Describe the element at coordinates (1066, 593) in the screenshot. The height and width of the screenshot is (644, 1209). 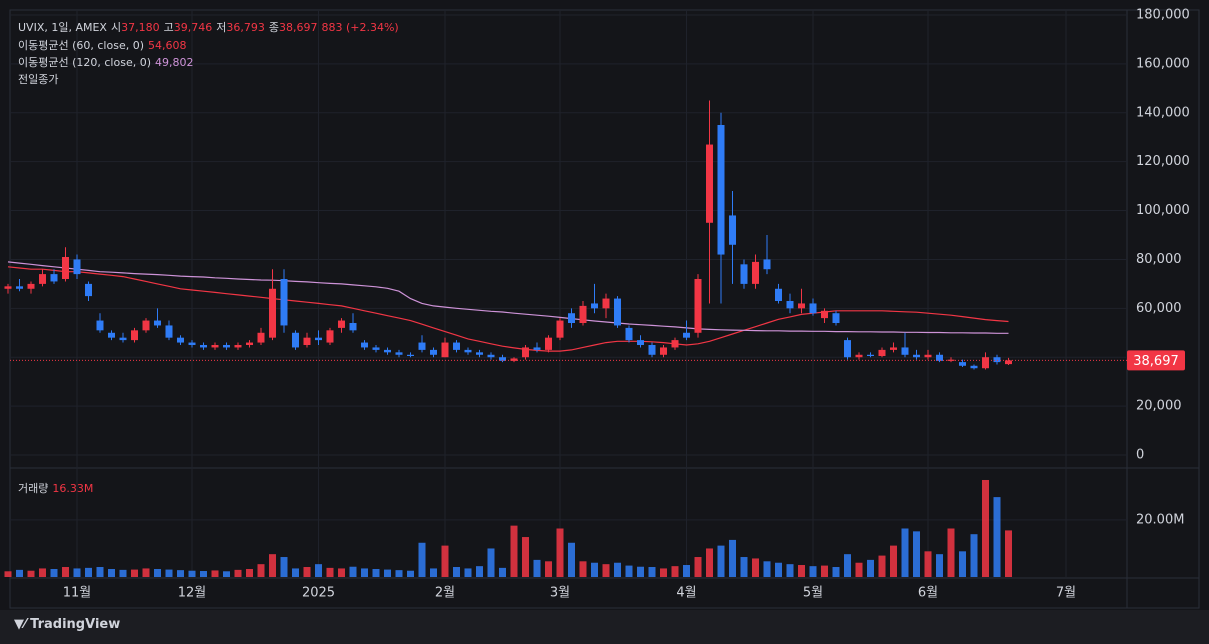
I see `x-tick-label: 7월` at that location.